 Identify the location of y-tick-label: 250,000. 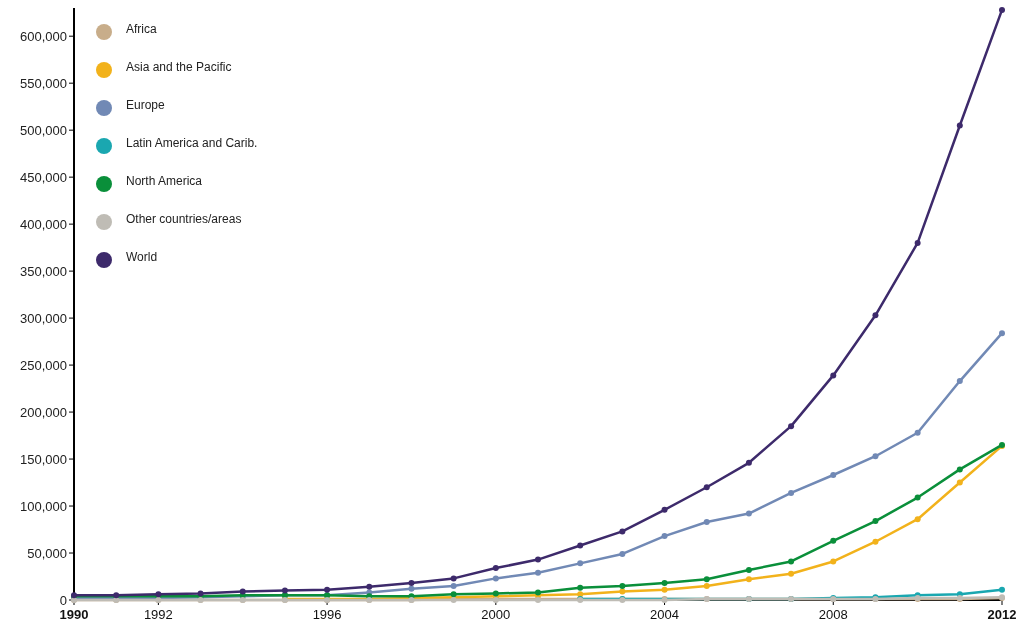
(43, 365).